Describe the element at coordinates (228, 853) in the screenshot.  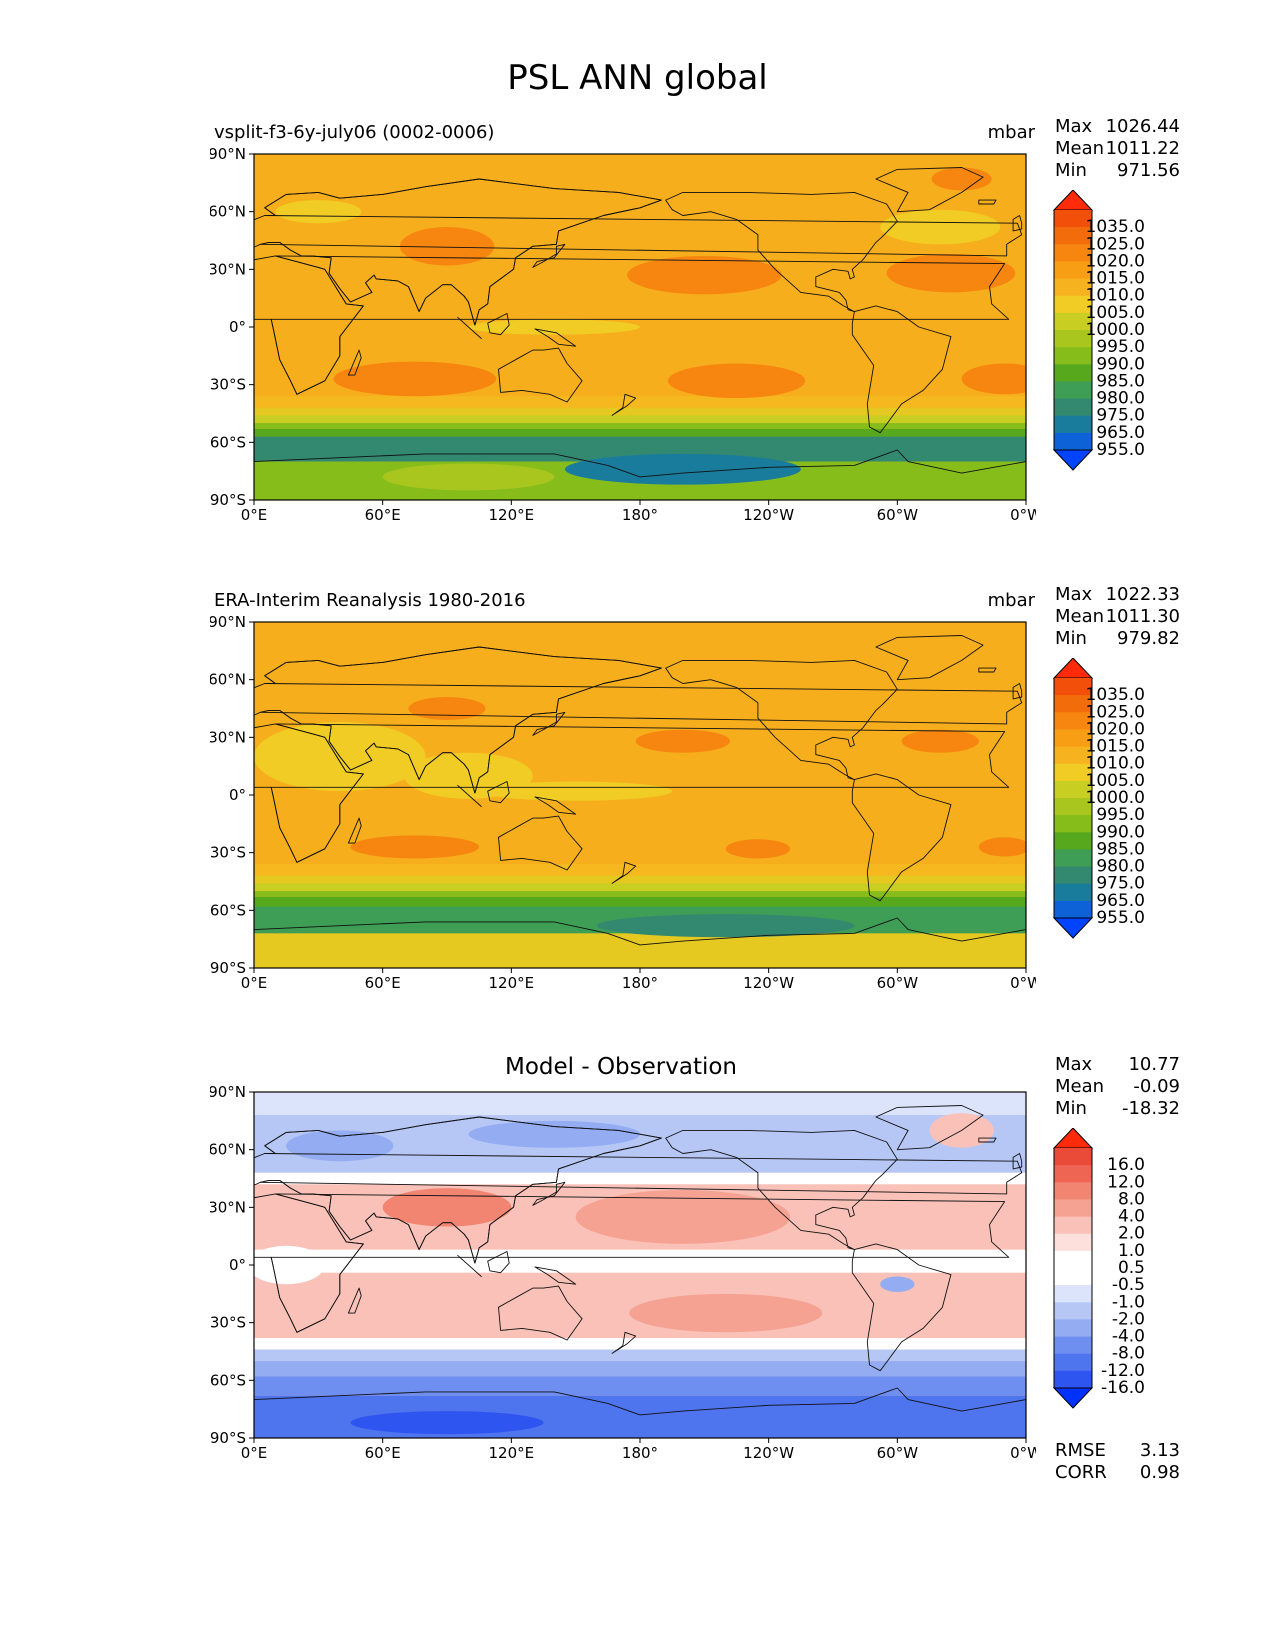
I see `y-tick-label: 30°S` at that location.